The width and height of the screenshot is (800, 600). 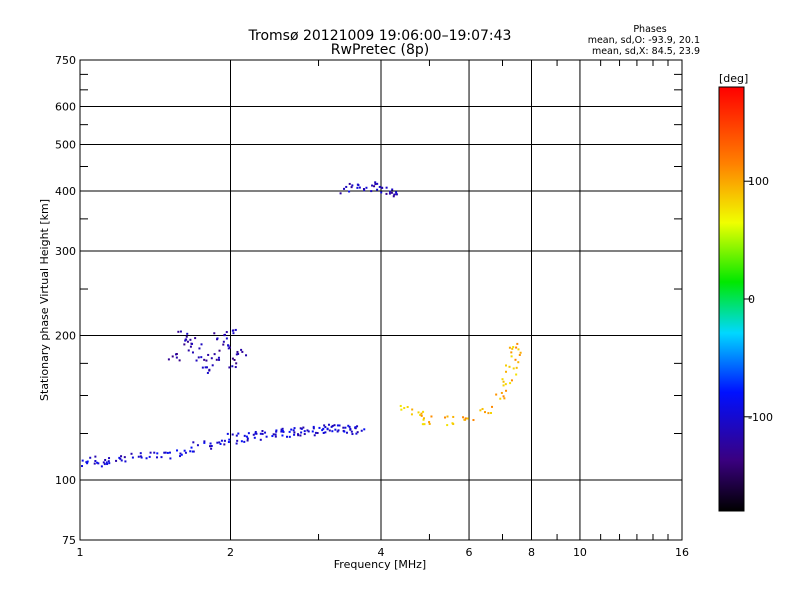 What do you see at coordinates (682, 552) in the screenshot?
I see `x-tick-label: 16` at bounding box center [682, 552].